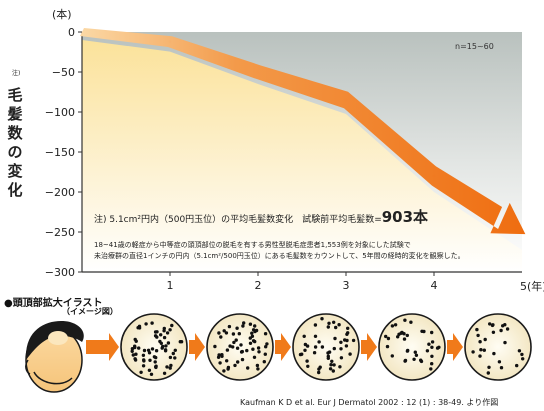 The width and height of the screenshot is (544, 411). What do you see at coordinates (302, 282) in the screenshot?
I see `x-axis-ticks: 1234` at bounding box center [302, 282].